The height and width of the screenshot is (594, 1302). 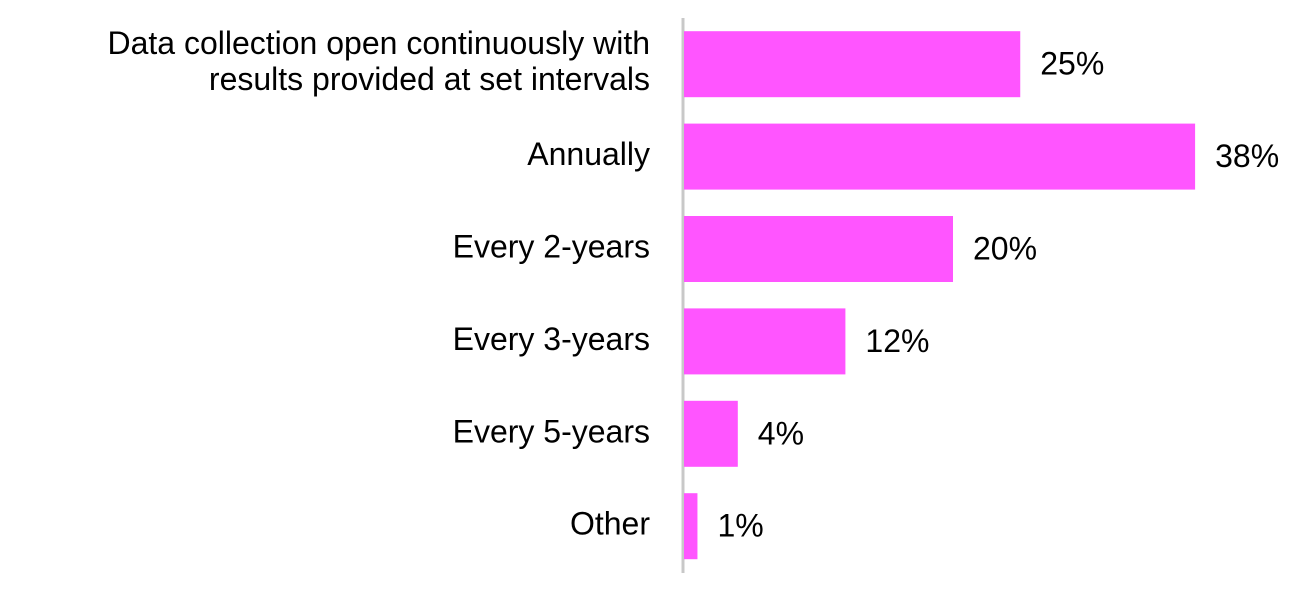 I want to click on category-label: Every 5-years, so click(x=551, y=431).